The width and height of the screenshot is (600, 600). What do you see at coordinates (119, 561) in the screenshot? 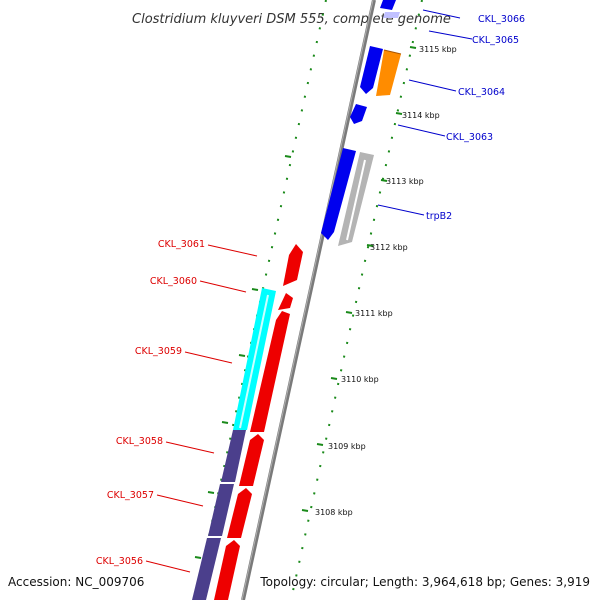
I see `label-ckl-3056: CKL_3056` at bounding box center [119, 561].